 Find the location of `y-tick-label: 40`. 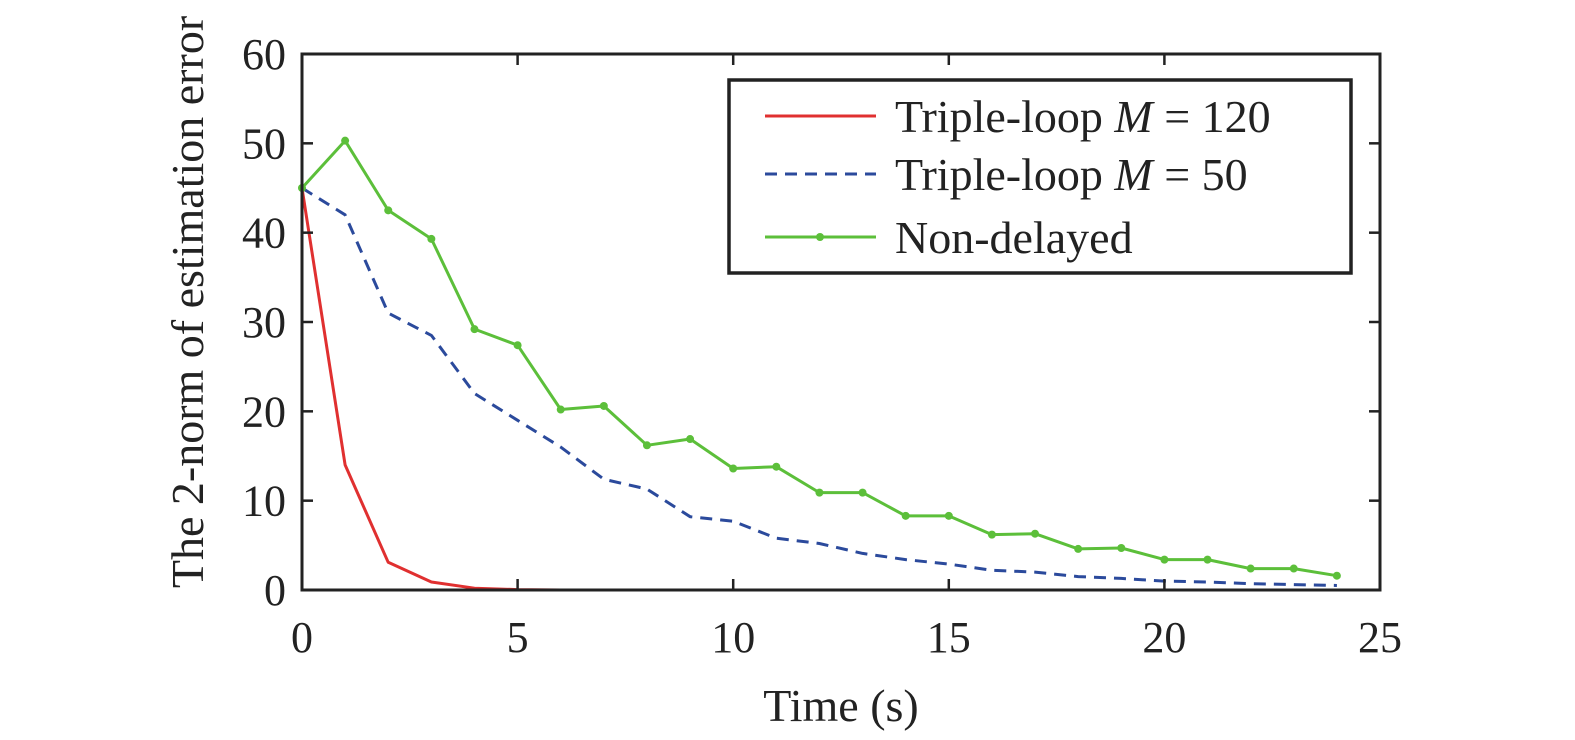

y-tick-label: 40 is located at coordinates (264, 233).